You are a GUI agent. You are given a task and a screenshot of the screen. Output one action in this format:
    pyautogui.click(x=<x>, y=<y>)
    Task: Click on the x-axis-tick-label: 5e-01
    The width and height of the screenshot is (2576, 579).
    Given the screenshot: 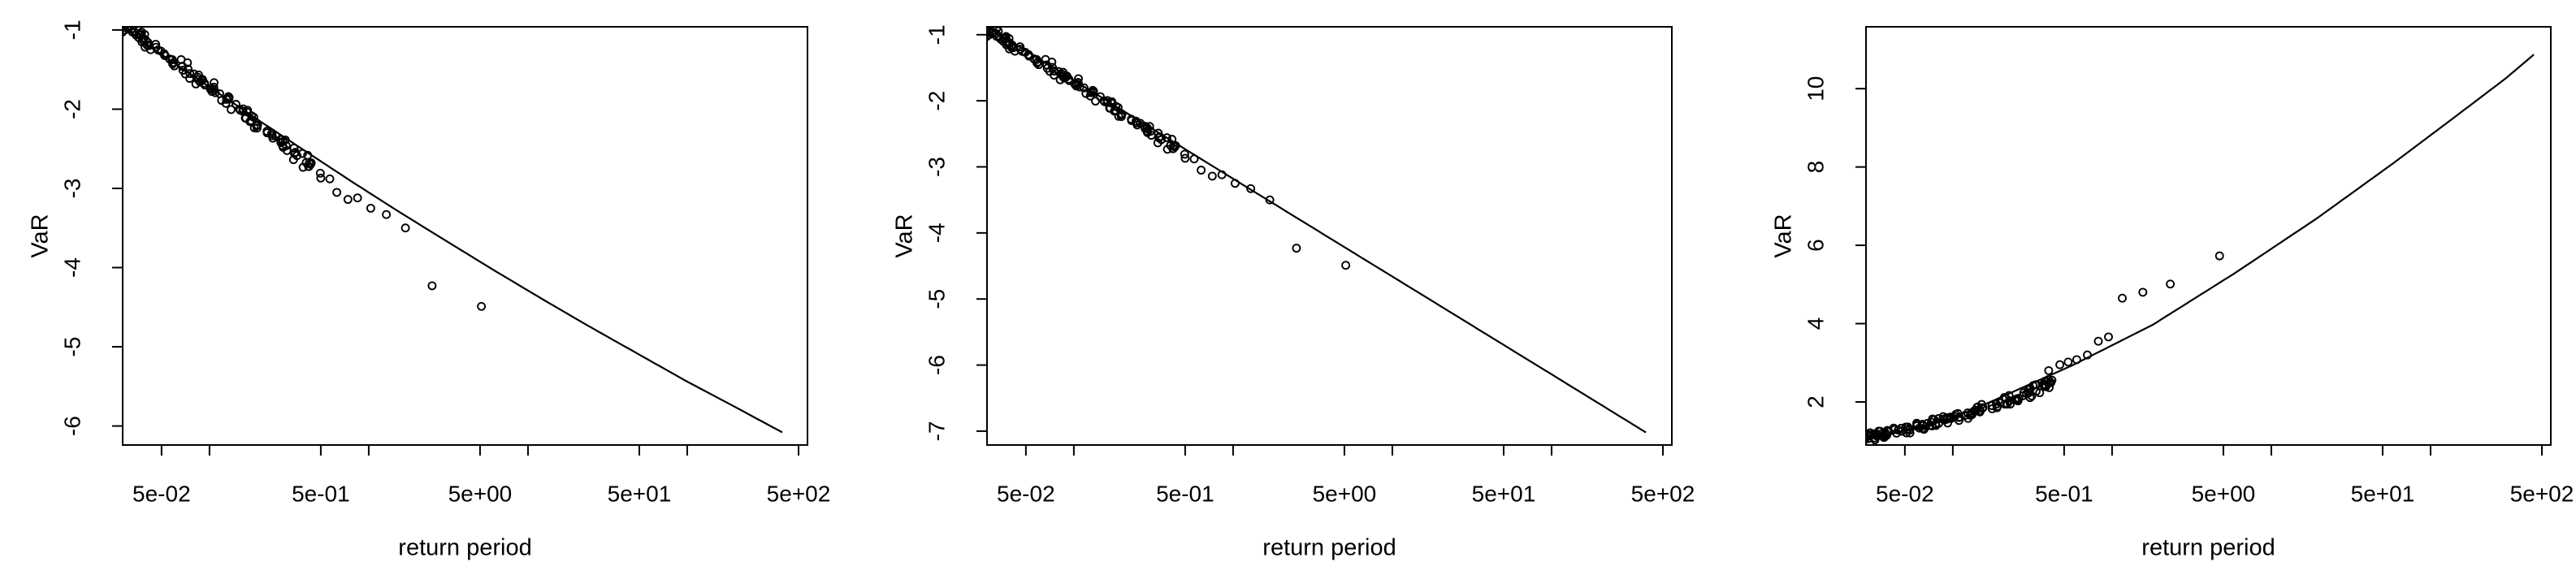 What is the action you would take?
    pyautogui.click(x=321, y=494)
    